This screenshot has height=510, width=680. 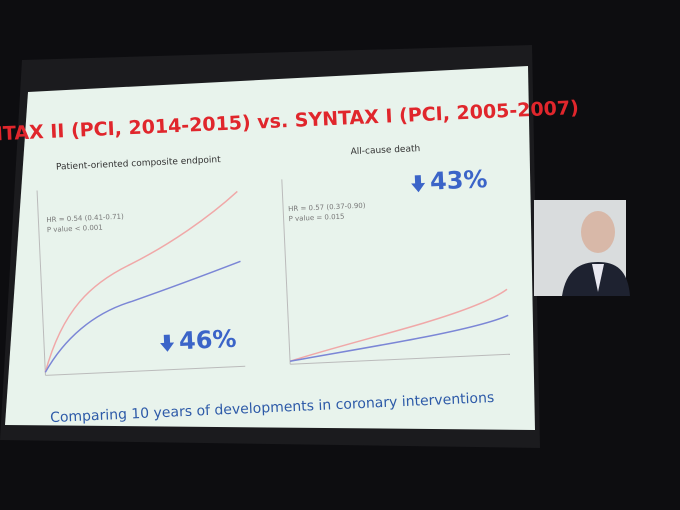 What do you see at coordinates (598, 278) in the screenshot?
I see `speaker-shirt` at bounding box center [598, 278].